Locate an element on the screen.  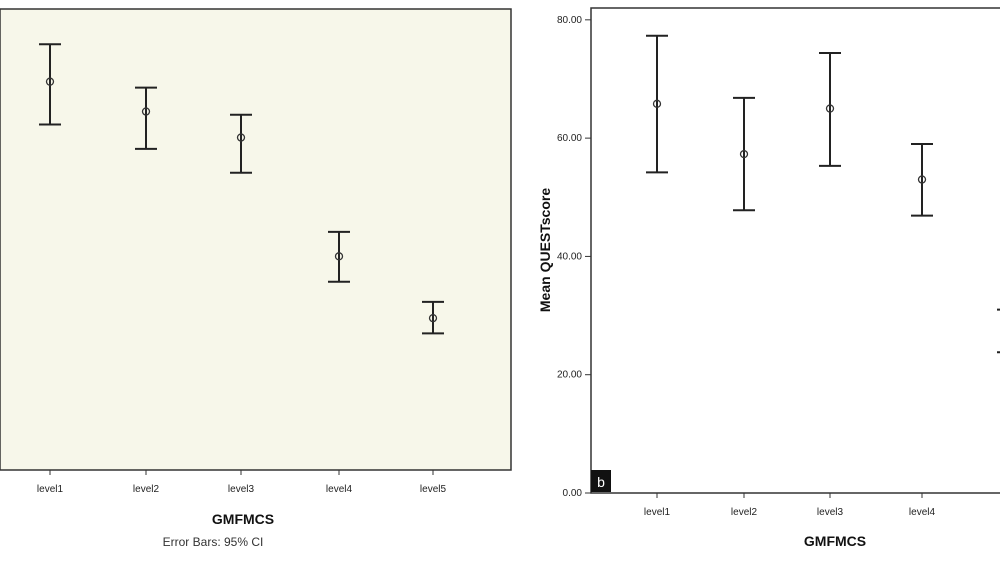
y-tick-label-20.00: 20.00 is located at coordinates (569, 375).